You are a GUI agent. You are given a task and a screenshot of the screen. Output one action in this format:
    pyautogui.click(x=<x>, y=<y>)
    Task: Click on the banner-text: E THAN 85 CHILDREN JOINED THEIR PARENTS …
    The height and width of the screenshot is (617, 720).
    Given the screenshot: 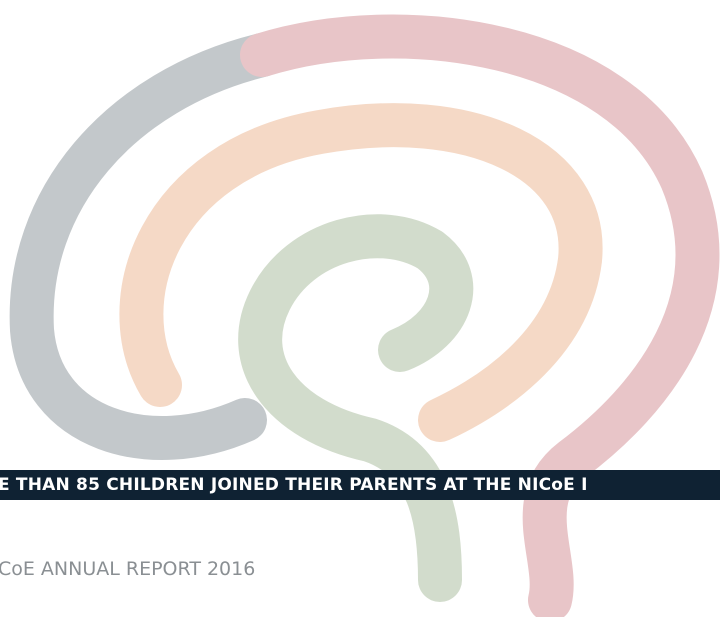 What is the action you would take?
    pyautogui.click(x=294, y=485)
    